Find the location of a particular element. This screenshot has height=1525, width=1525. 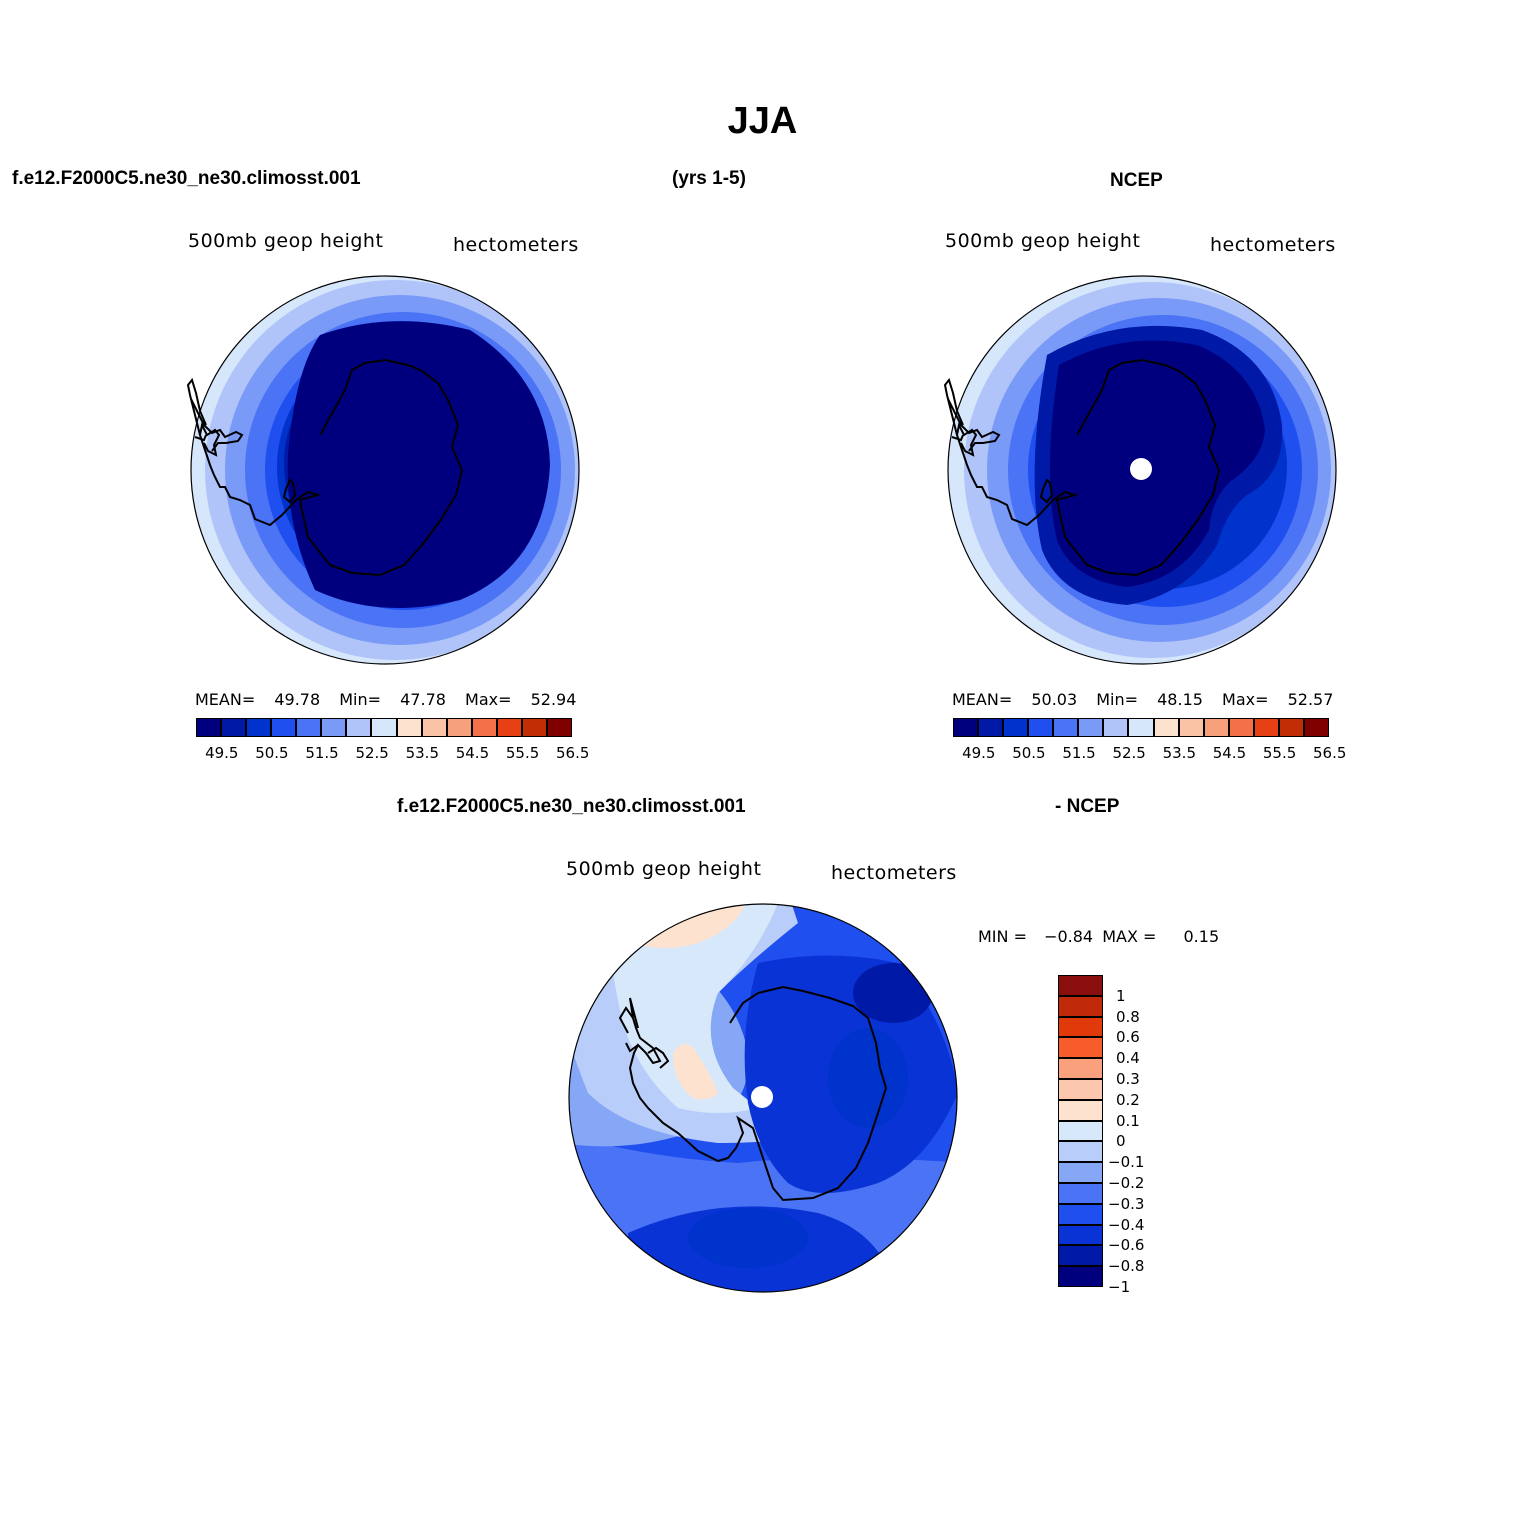

ncep-core is located at coordinates (1157, 463).